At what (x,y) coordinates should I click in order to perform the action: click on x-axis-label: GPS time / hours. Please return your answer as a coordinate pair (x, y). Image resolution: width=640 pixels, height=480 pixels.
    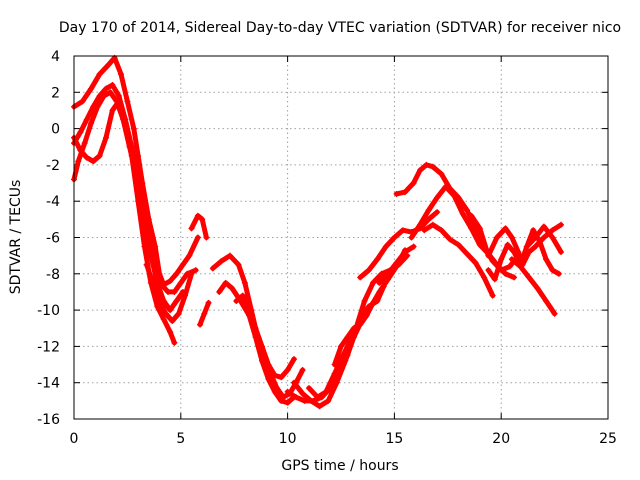
    Looking at the image, I should click on (339, 466).